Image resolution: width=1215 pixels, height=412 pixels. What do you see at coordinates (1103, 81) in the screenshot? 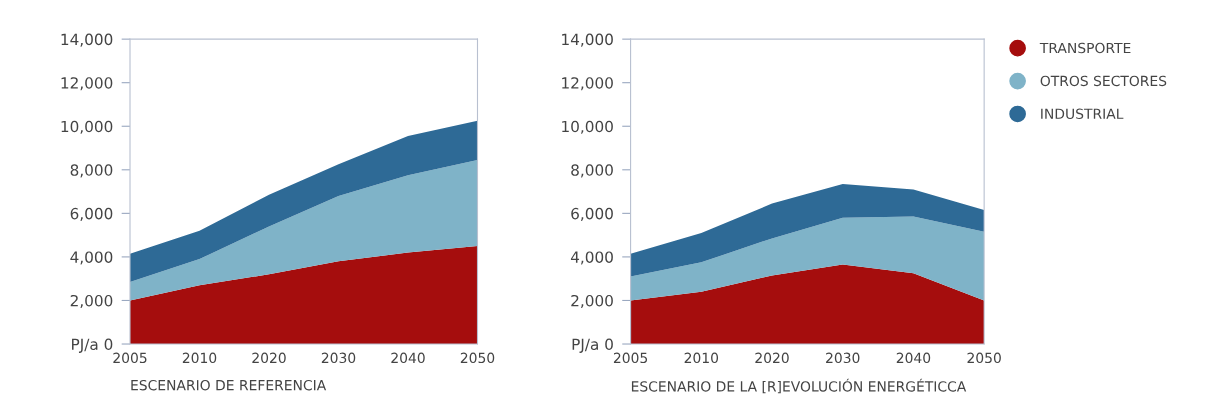
I see `legend-label: OTROS SECTORES` at bounding box center [1103, 81].